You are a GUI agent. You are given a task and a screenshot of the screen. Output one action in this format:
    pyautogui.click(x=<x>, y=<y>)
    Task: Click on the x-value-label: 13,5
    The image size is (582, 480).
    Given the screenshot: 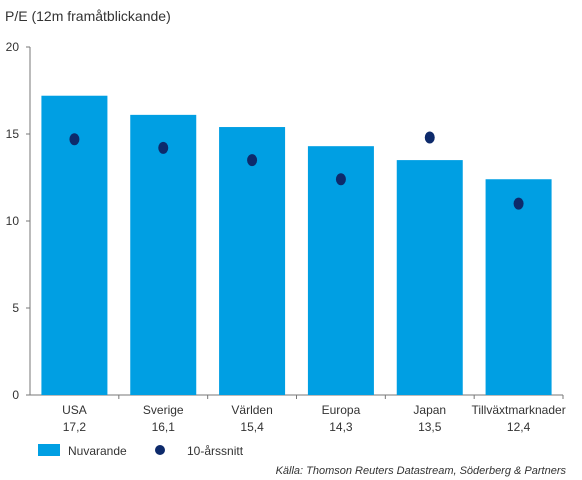 What is the action you would take?
    pyautogui.click(x=430, y=427)
    